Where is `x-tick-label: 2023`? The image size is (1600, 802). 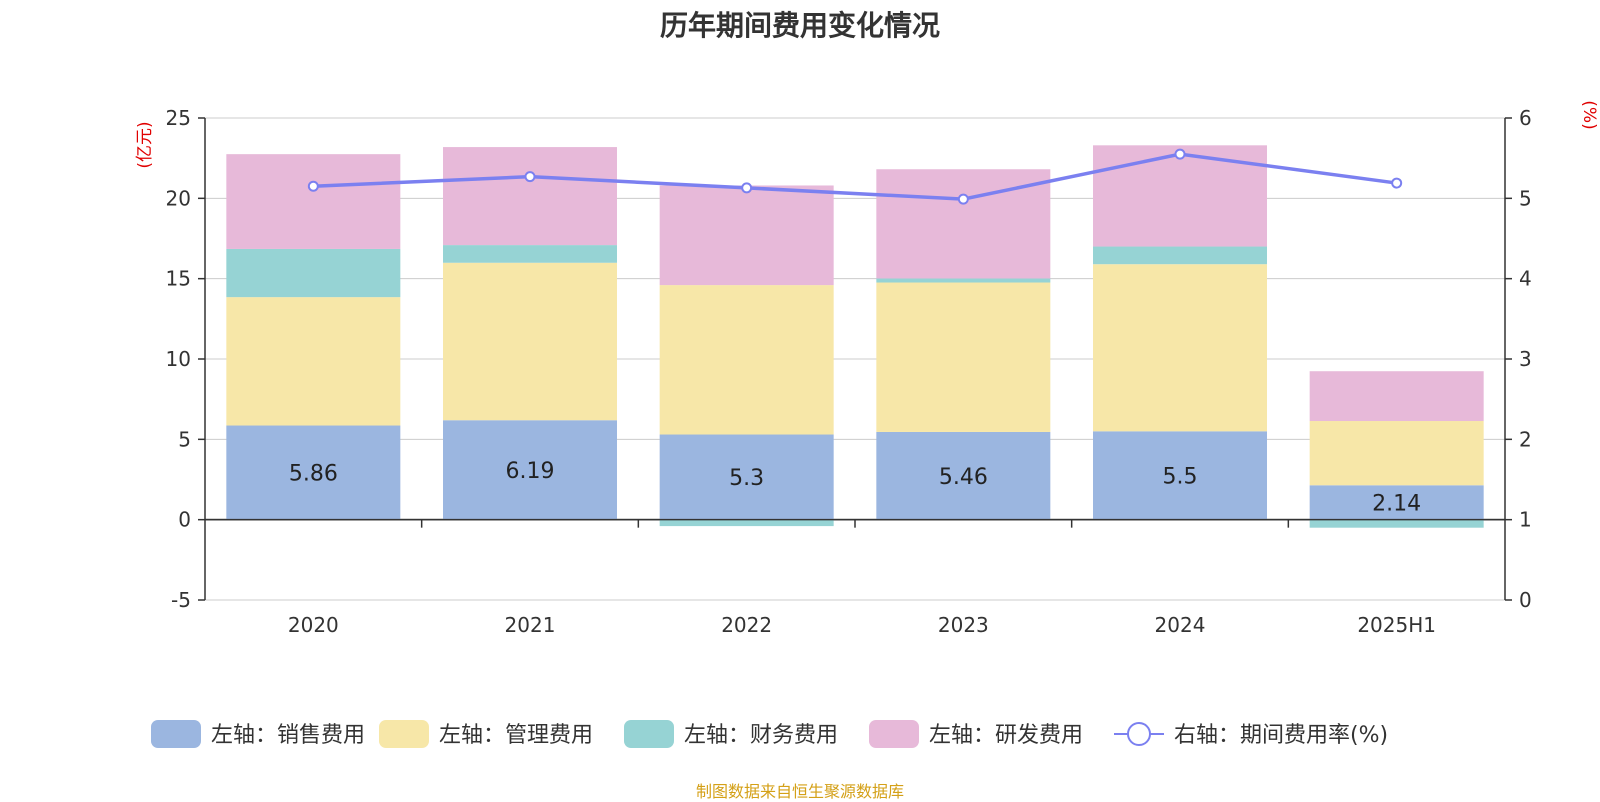
x-tick-label: 2023 is located at coordinates (963, 625).